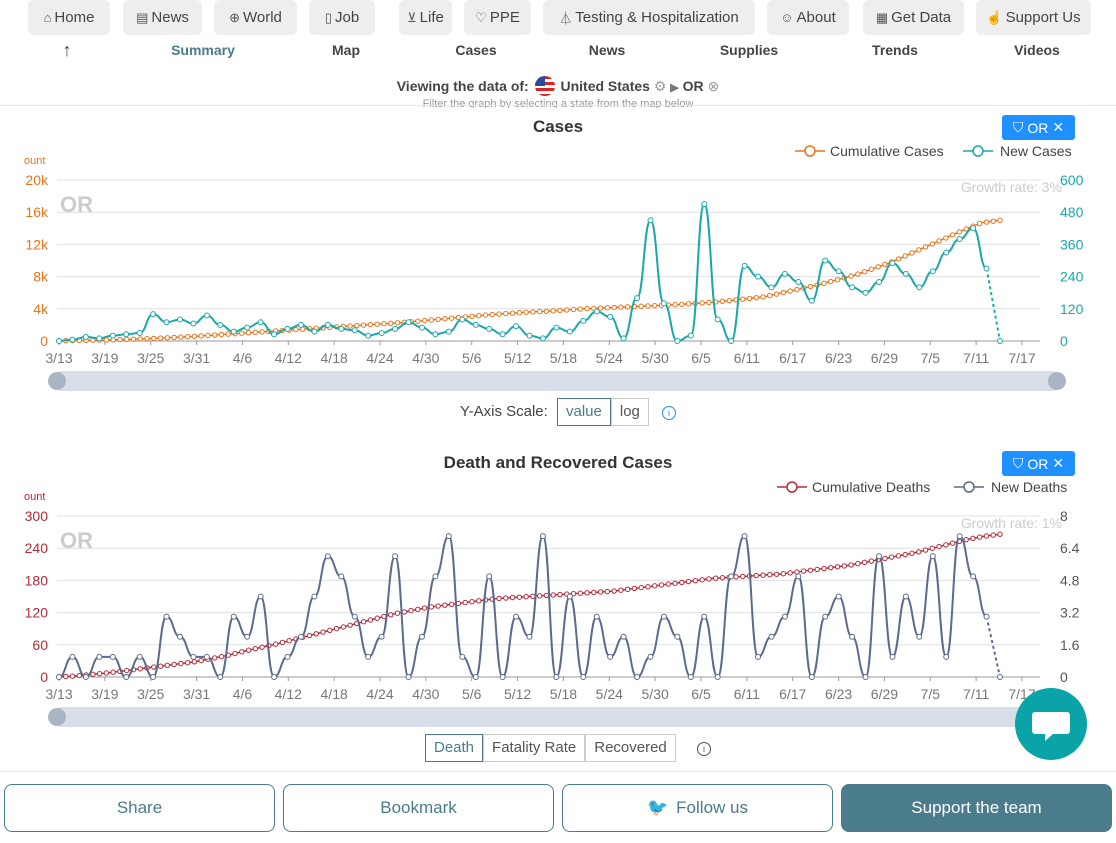 Image resolution: width=1116 pixels, height=843 pixels. Describe the element at coordinates (76, 204) in the screenshot. I see `state-watermark: OR` at that location.